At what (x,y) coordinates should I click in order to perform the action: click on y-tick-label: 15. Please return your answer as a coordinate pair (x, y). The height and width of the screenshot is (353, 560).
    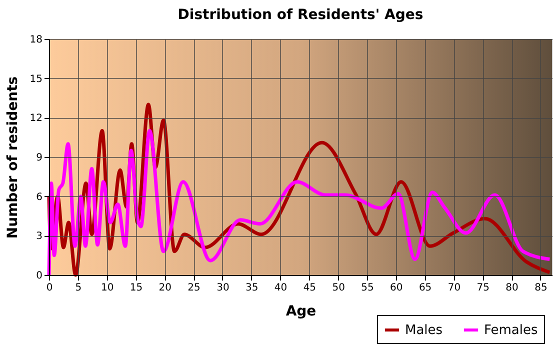
    Looking at the image, I should click on (36, 79).